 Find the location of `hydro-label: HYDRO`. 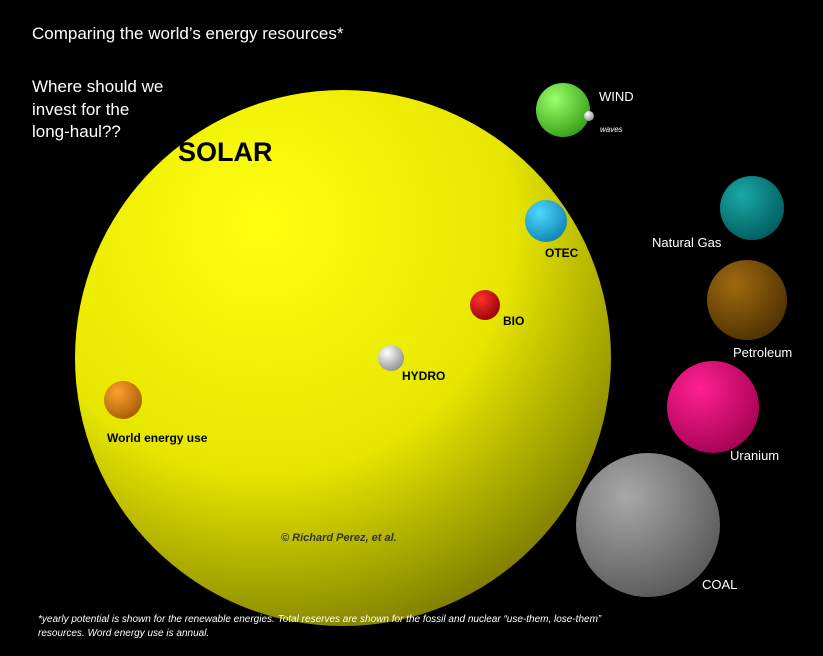

hydro-label: HYDRO is located at coordinates (423, 376).